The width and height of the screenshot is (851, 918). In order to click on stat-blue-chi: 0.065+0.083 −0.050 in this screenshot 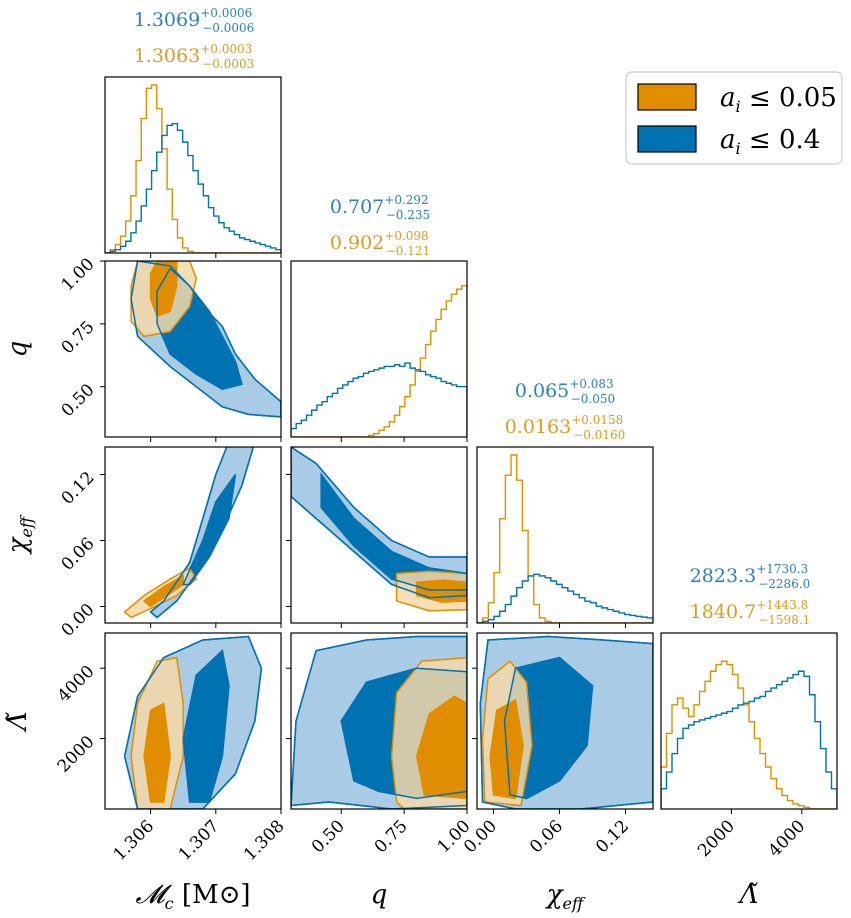, I will do `click(565, 391)`.